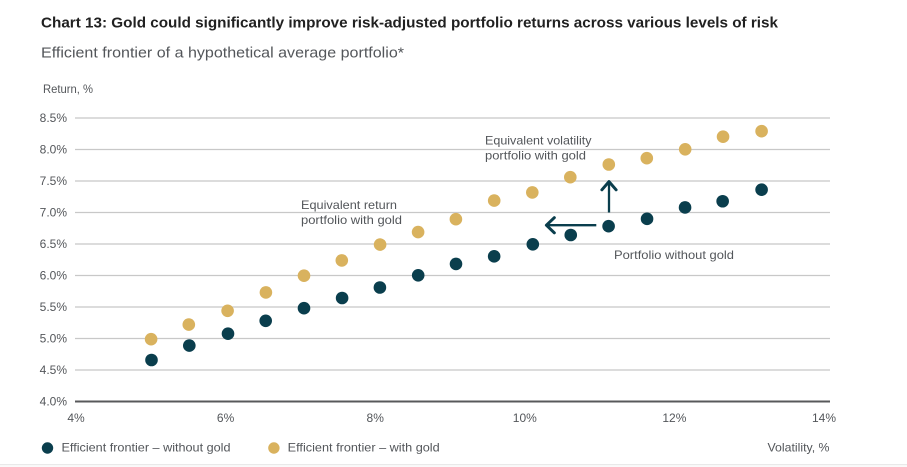 This screenshot has width=907, height=467. I want to click on svg-text: 4%, so click(76, 418).